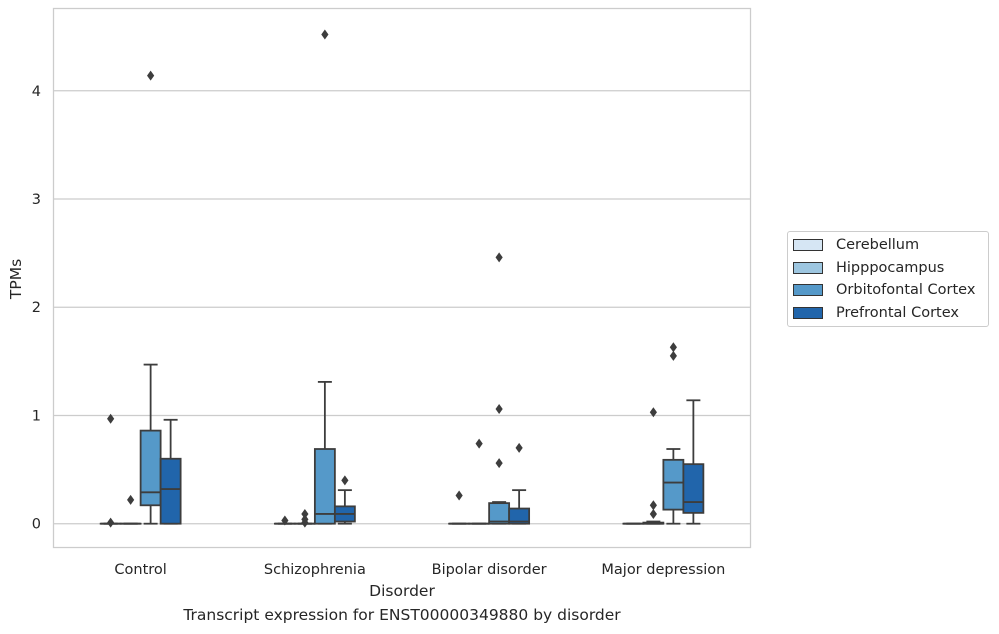 The height and width of the screenshot is (634, 999). I want to click on y-tick-label: 4, so click(36, 92).